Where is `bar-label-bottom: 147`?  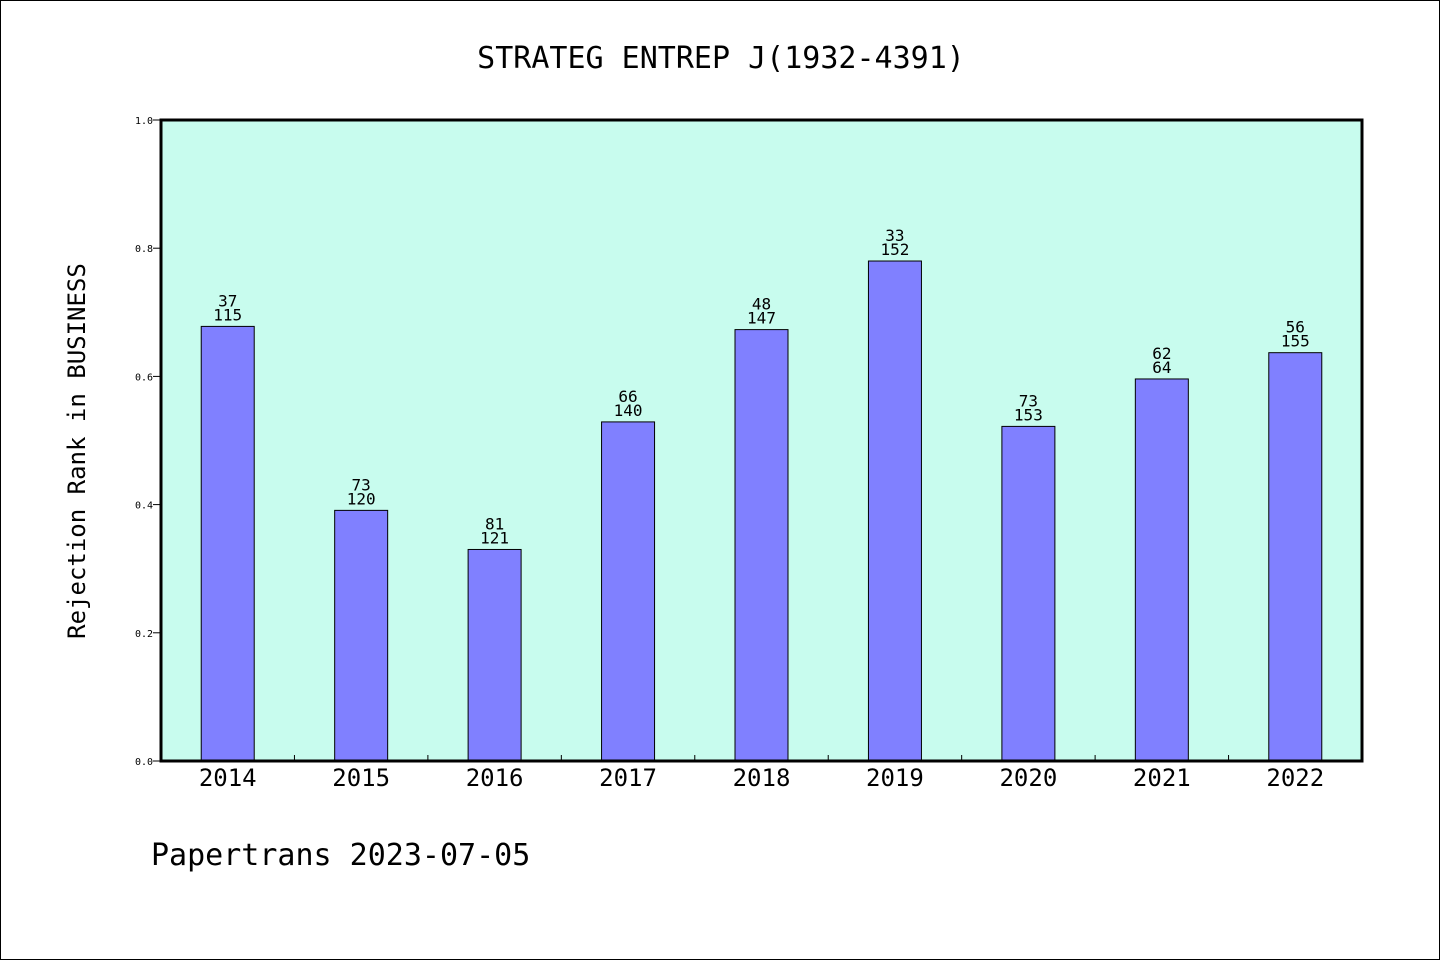 bar-label-bottom: 147 is located at coordinates (761, 318).